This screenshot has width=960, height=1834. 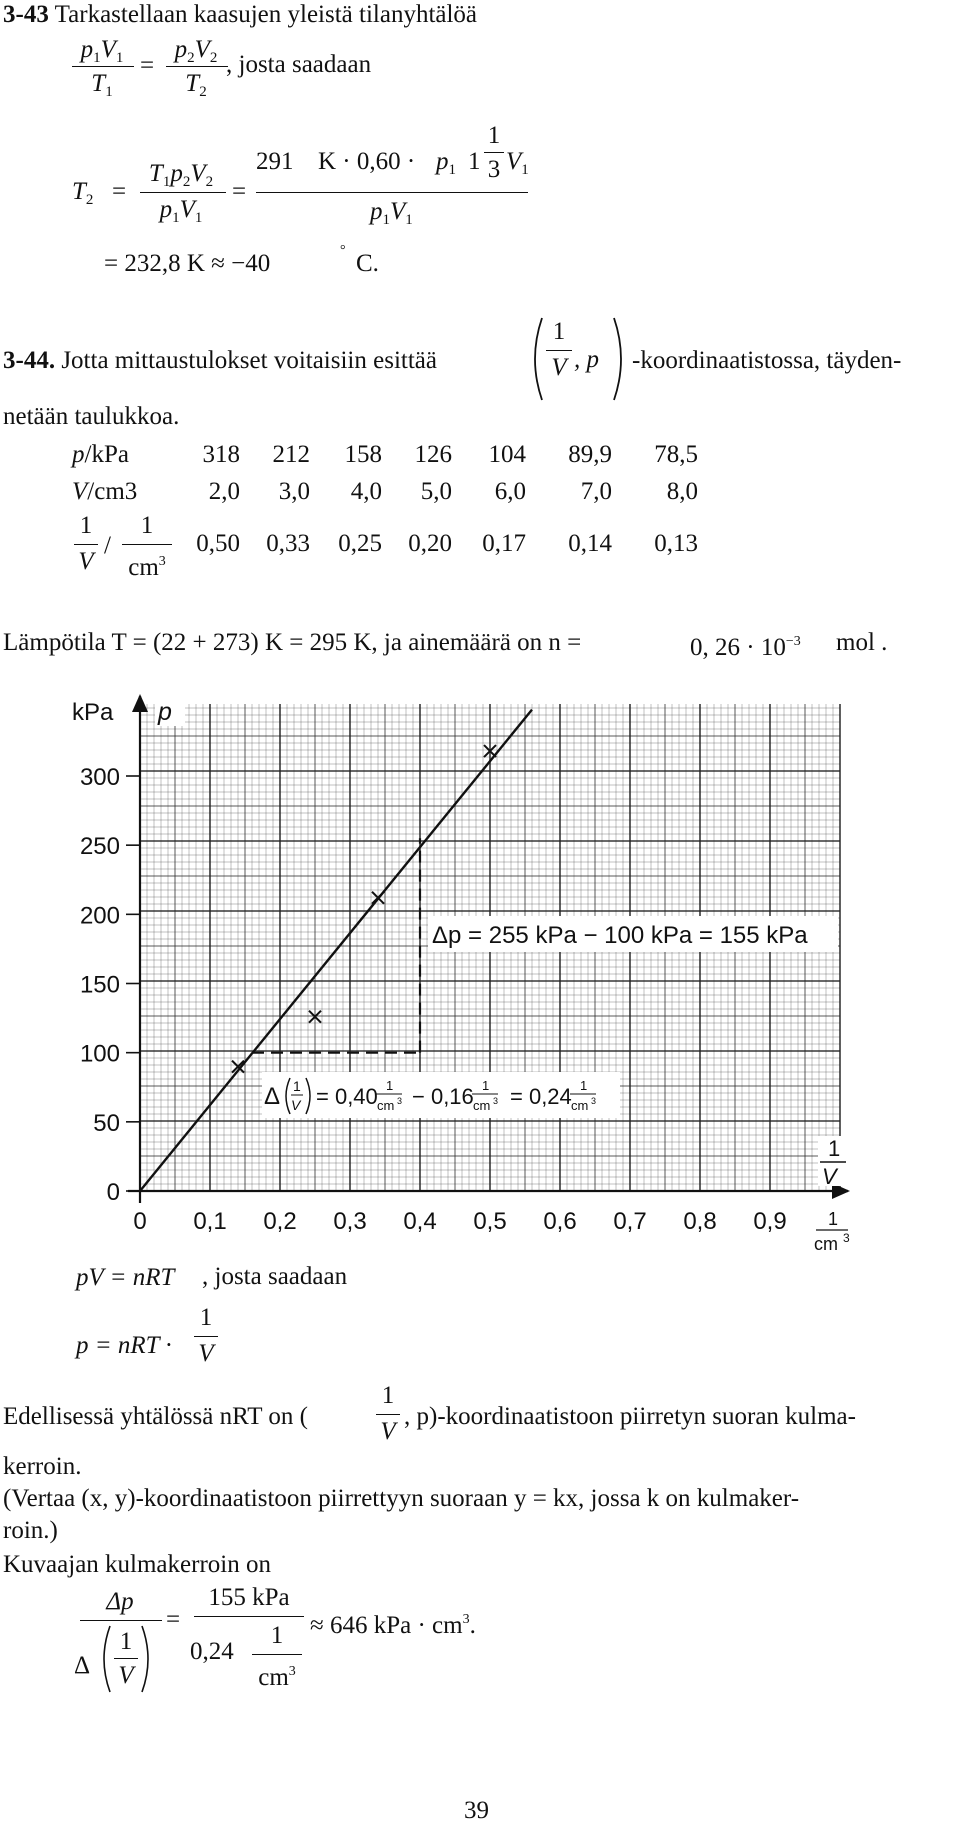 What do you see at coordinates (275, 1276) in the screenshot?
I see `pv-josta: , josta saadaan` at bounding box center [275, 1276].